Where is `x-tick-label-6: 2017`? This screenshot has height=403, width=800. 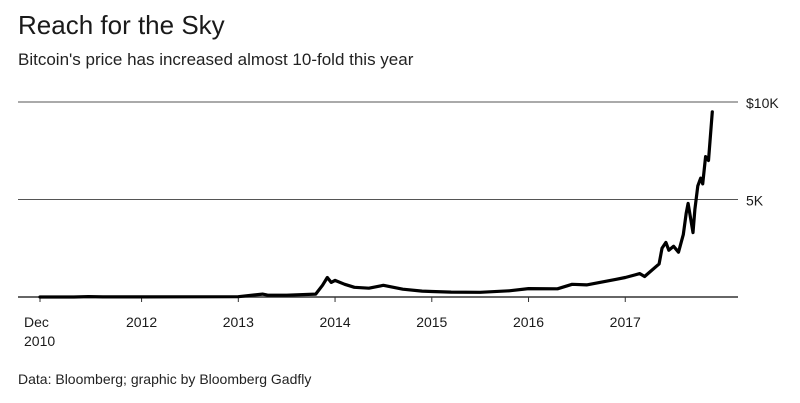 x-tick-label-6: 2017 is located at coordinates (625, 322).